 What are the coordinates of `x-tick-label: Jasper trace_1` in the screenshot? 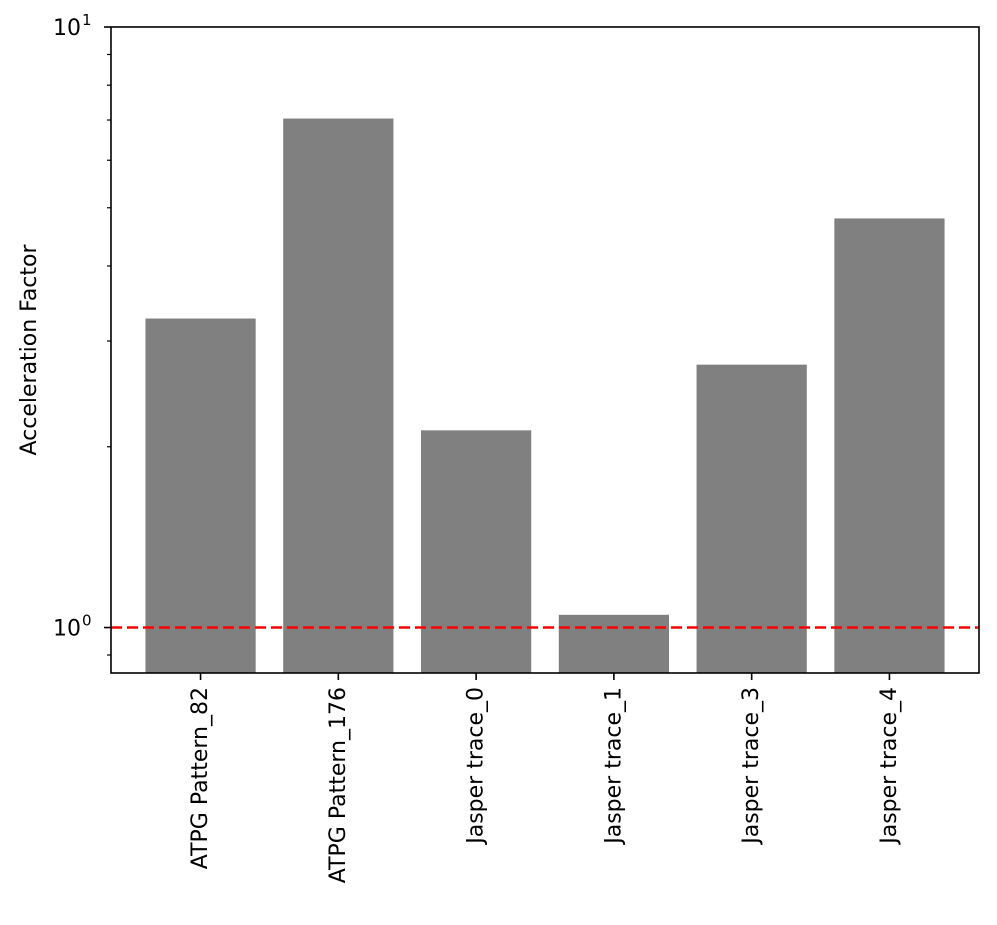 It's located at (613, 766).